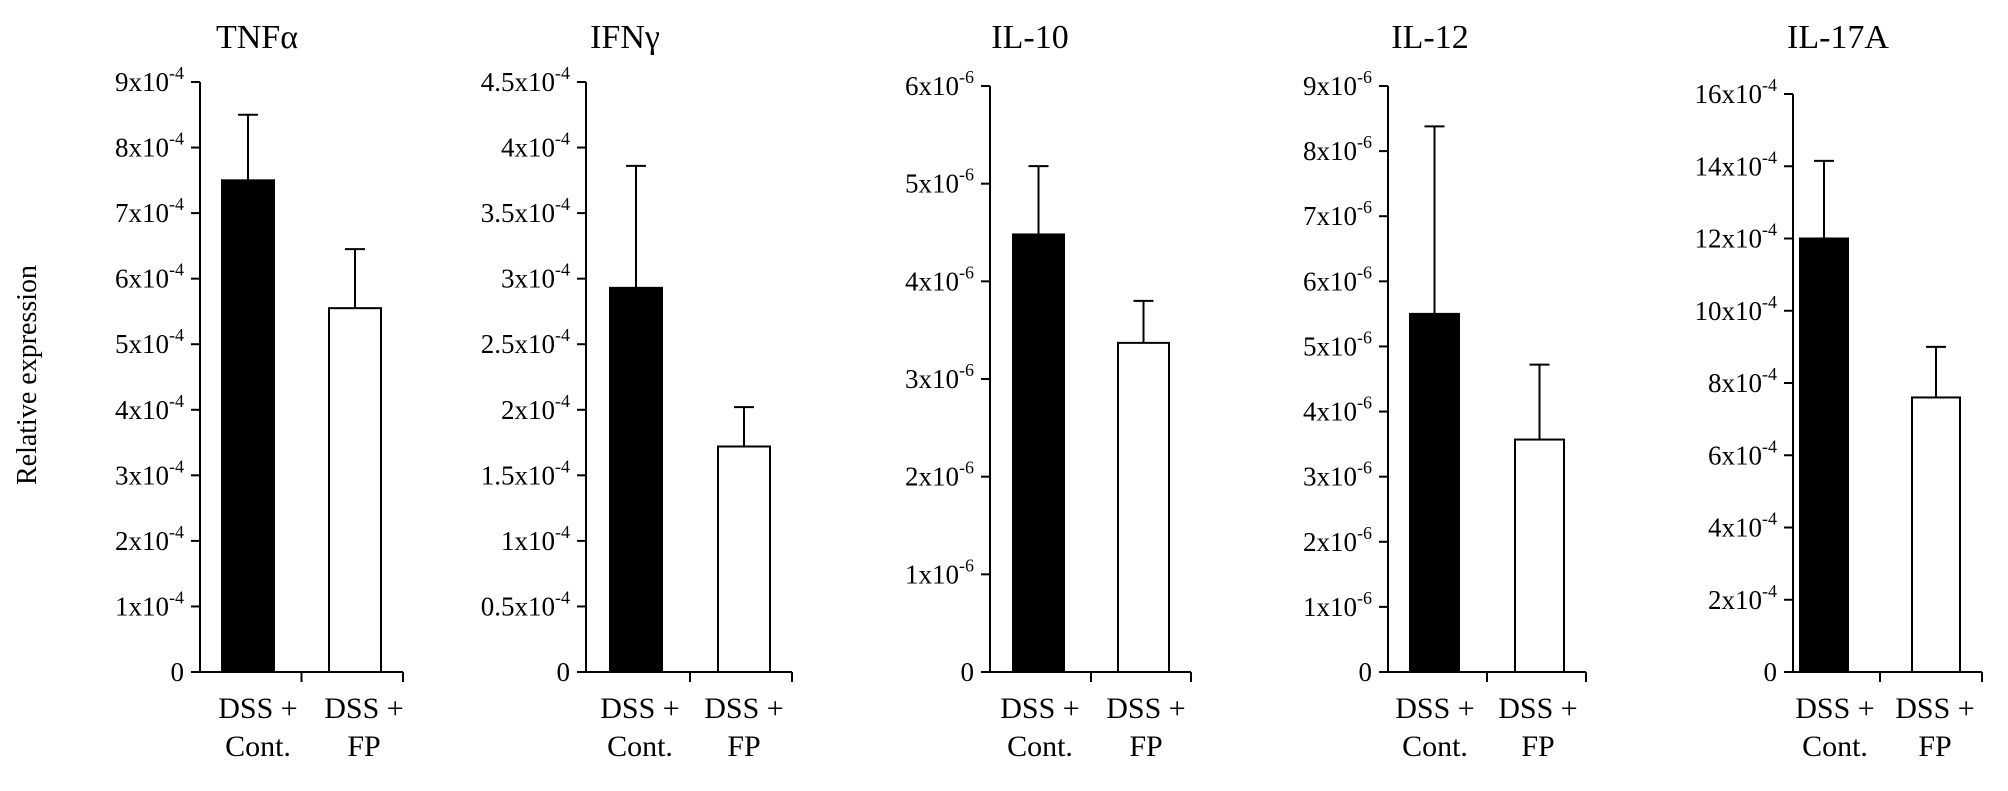  What do you see at coordinates (1029, 37) in the screenshot?
I see `chart-title: IL-10` at bounding box center [1029, 37].